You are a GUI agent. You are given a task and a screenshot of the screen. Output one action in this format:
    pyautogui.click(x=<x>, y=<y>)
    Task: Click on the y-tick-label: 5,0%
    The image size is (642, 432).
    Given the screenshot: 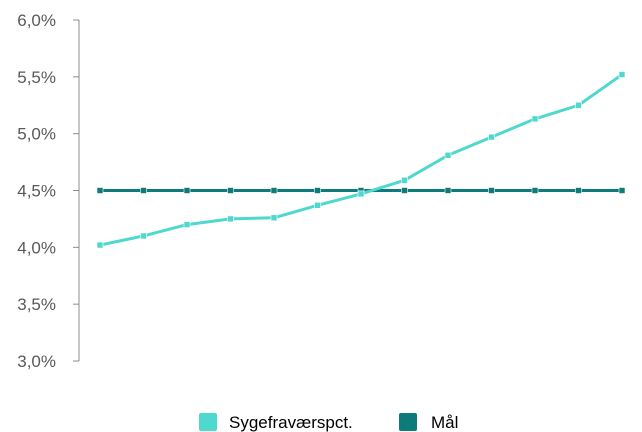 What is the action you would take?
    pyautogui.click(x=36, y=134)
    